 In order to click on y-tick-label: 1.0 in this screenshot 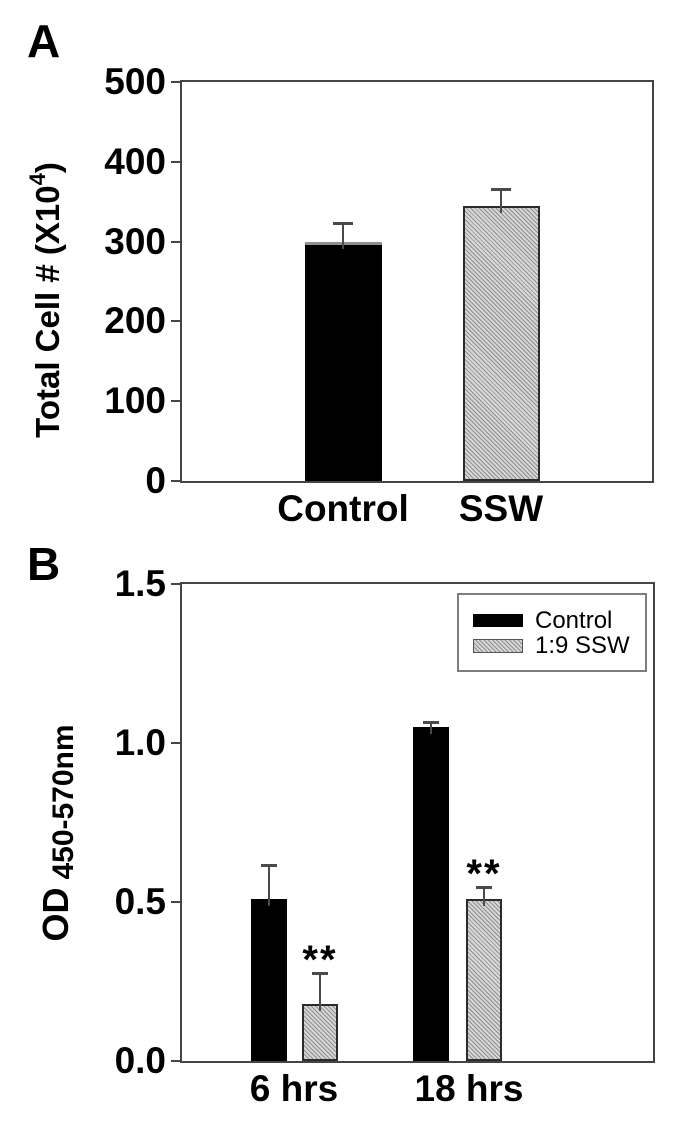, I will do `click(140, 742)`.